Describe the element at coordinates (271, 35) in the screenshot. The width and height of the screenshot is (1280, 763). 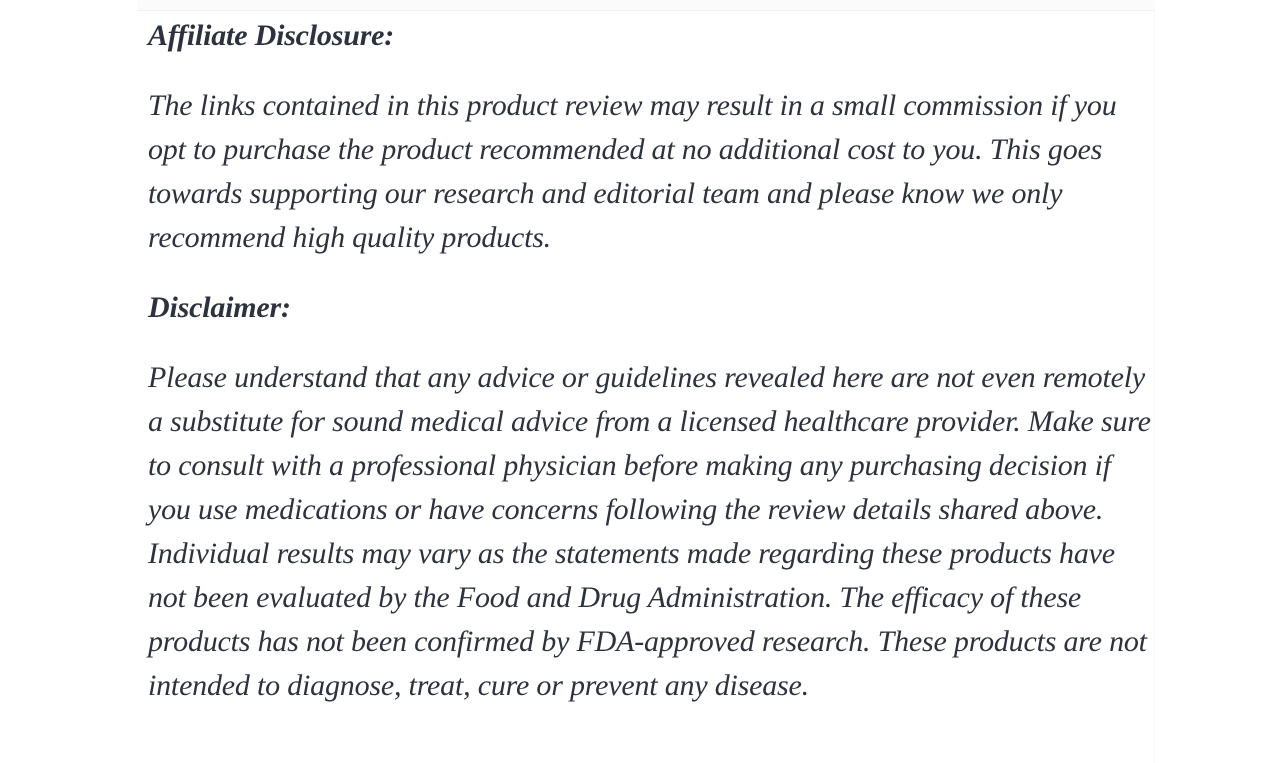
I see `affiliate-disclosure-heading: Affiliate Disclosure:` at that location.